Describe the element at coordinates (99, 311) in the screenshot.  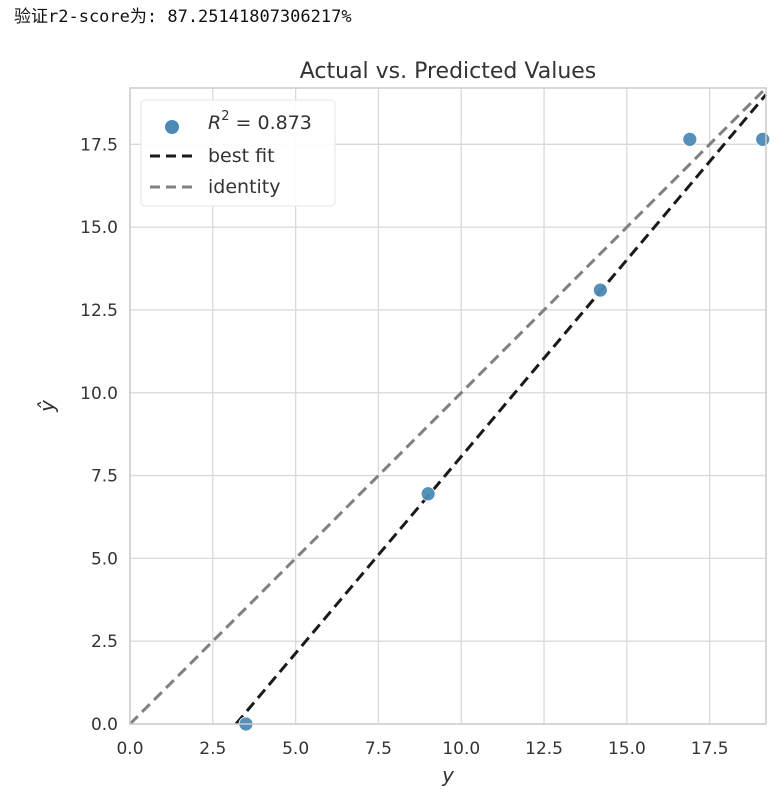
I see `y-tick-label: 12.5` at that location.